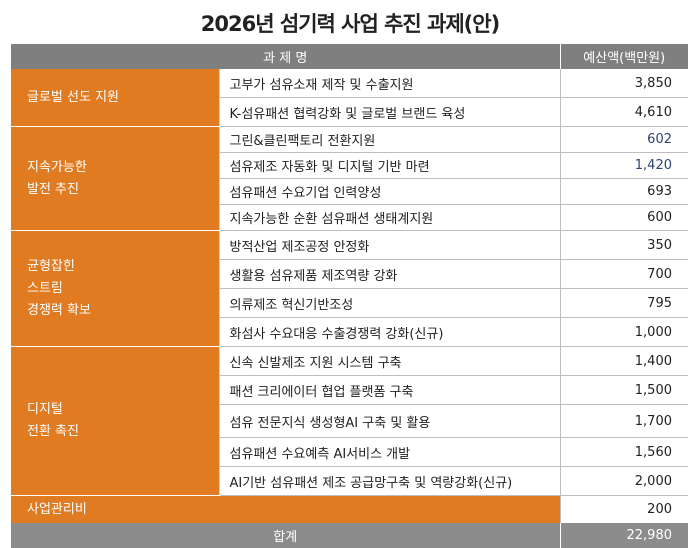 This screenshot has height=548, width=700. What do you see at coordinates (57, 178) in the screenshot?
I see `category-label: 지속가능한 발전 추진` at bounding box center [57, 178].